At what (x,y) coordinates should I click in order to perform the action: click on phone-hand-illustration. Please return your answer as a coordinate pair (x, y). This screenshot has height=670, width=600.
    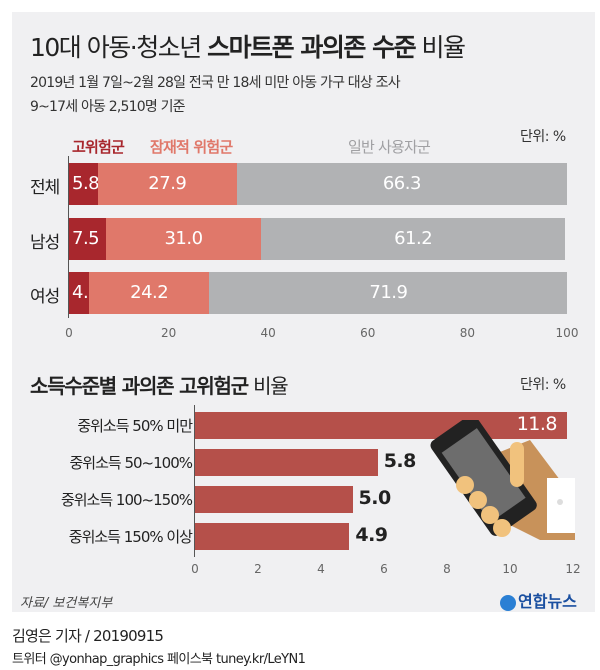
    Looking at the image, I should click on (502, 480).